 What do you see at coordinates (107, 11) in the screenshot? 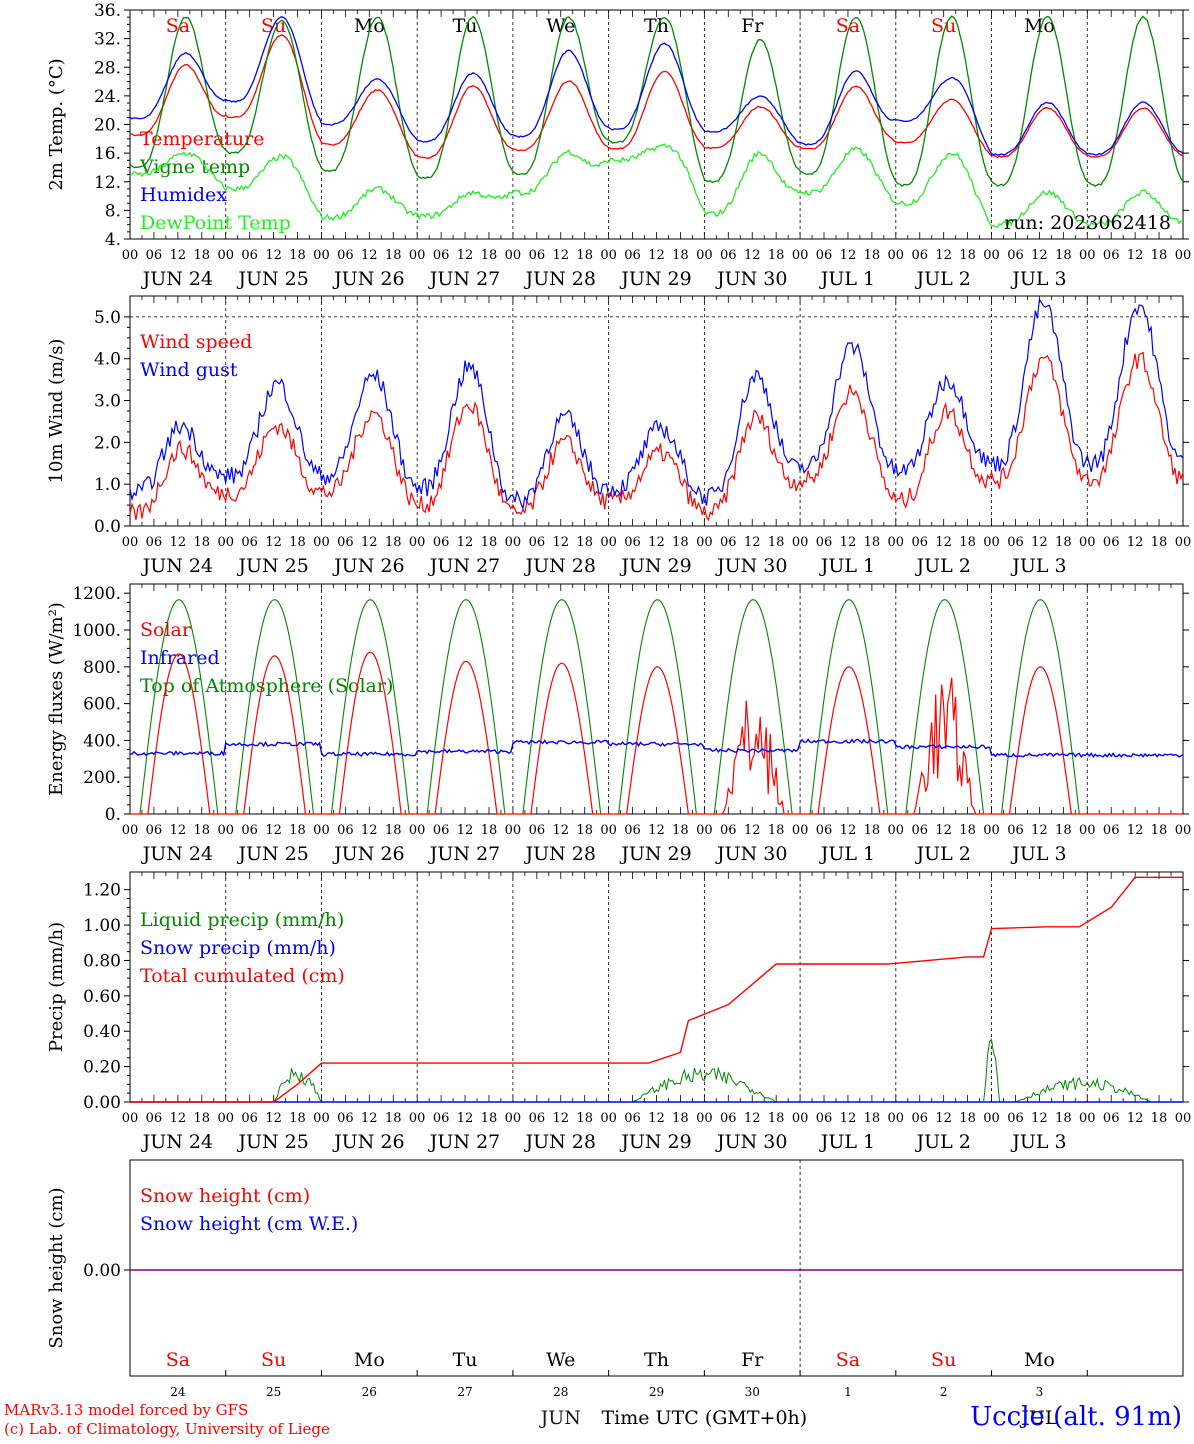
I see `y-tick-label: 36.` at bounding box center [107, 11].